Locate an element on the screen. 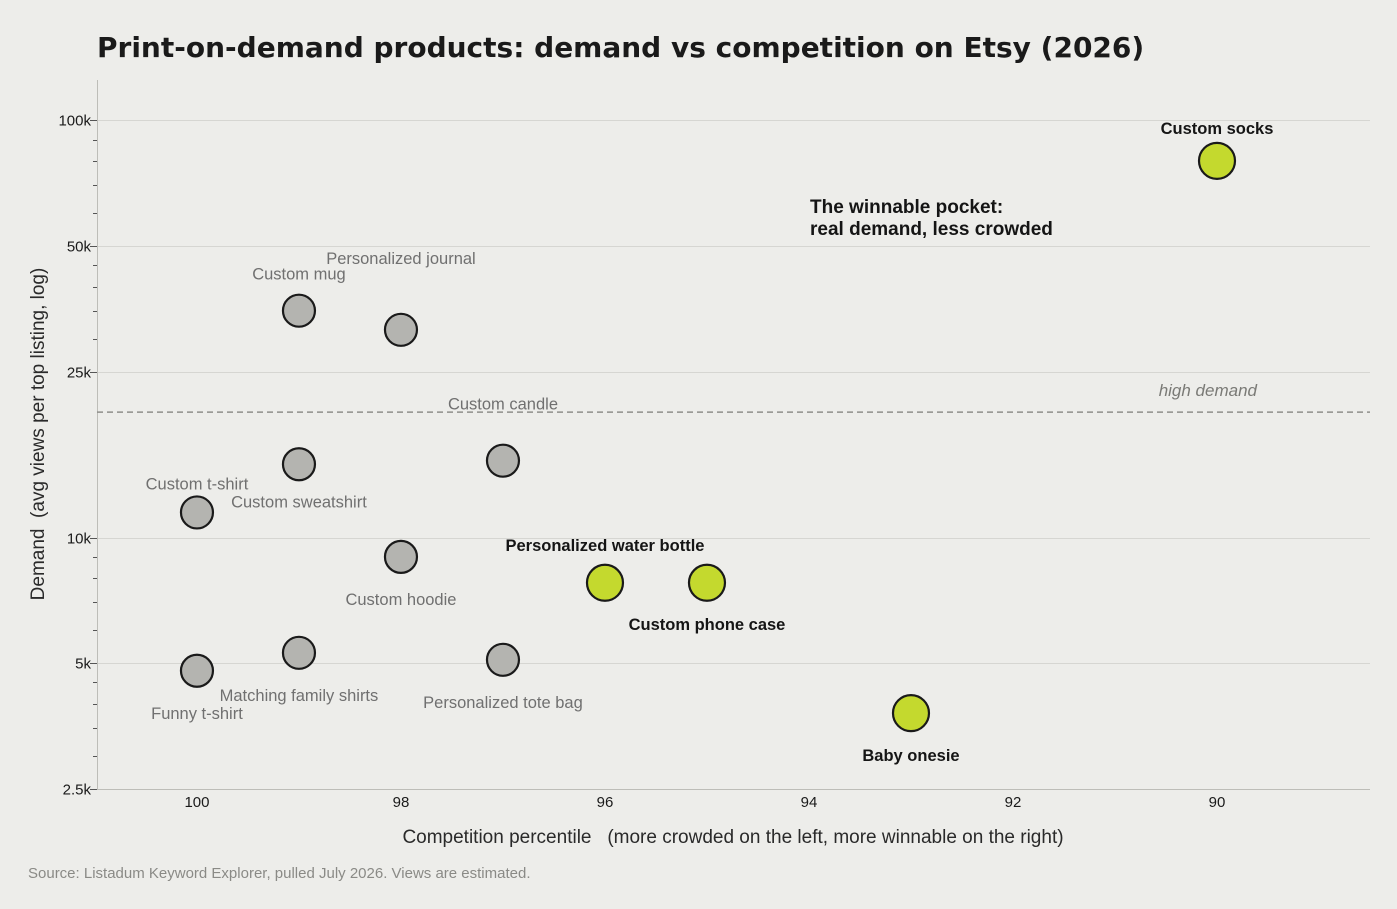  label-baby-onesie: Baby onesie is located at coordinates (910, 756).